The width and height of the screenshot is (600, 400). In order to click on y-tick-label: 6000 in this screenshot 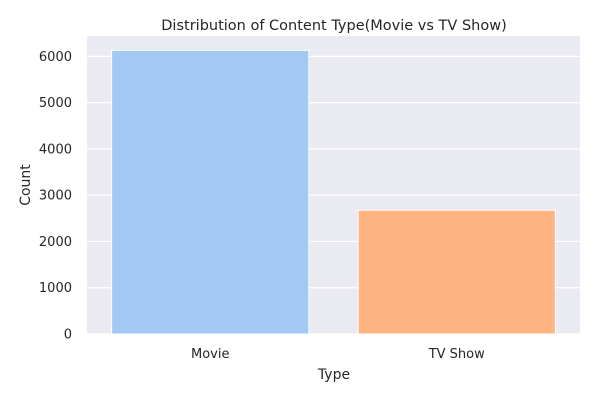, I will do `click(55, 57)`.